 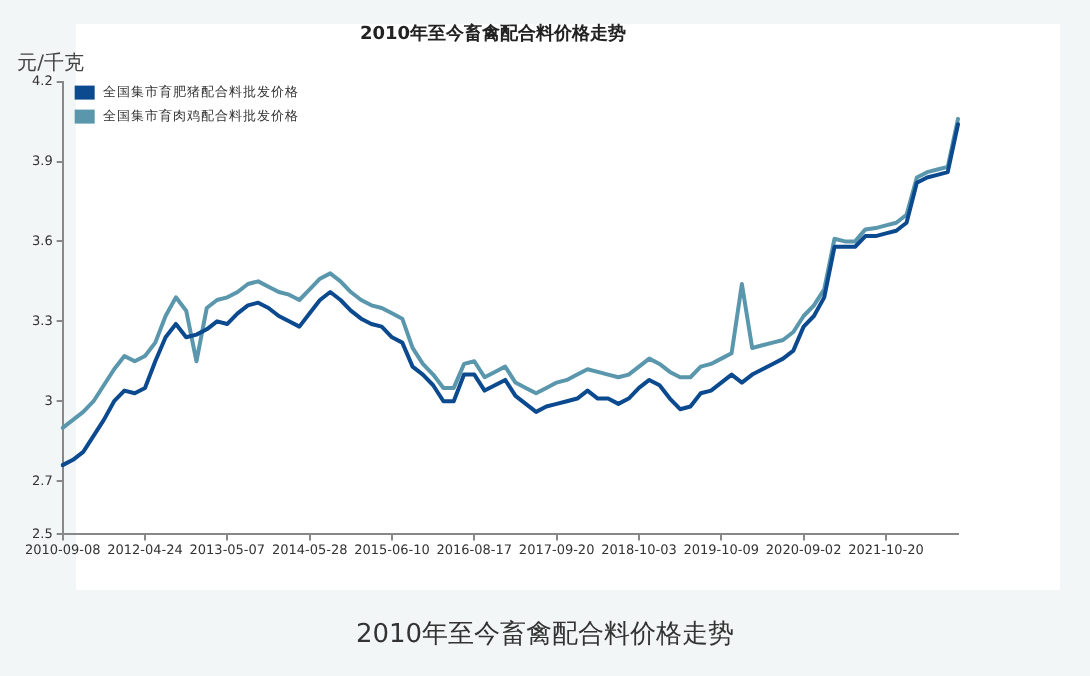 I want to click on chart-title: 2010年至今畜禽配合料价格走势, so click(x=493, y=34).